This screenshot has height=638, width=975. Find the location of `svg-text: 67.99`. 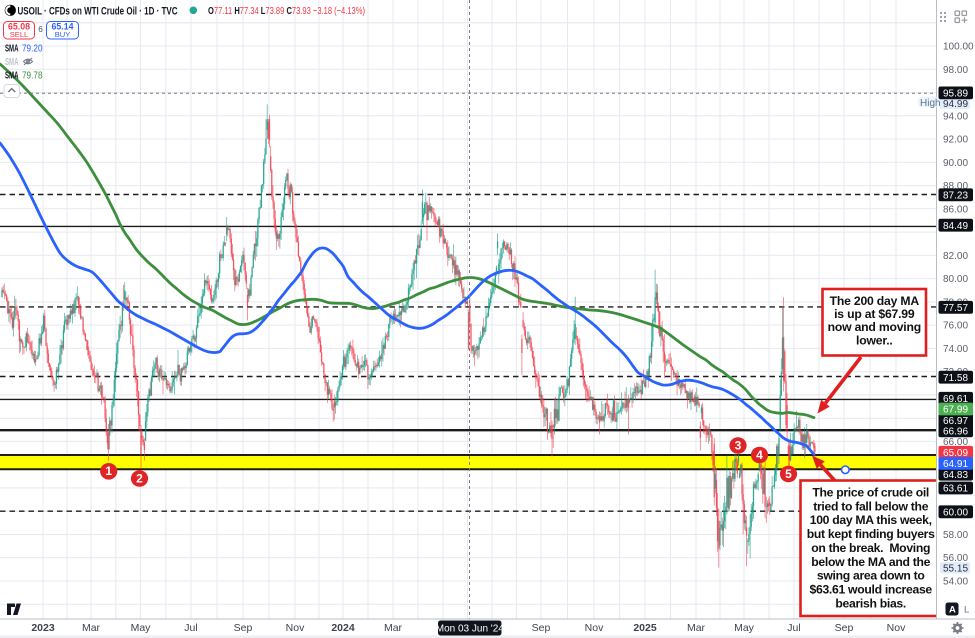

svg-text: 67.99 is located at coordinates (955, 410).